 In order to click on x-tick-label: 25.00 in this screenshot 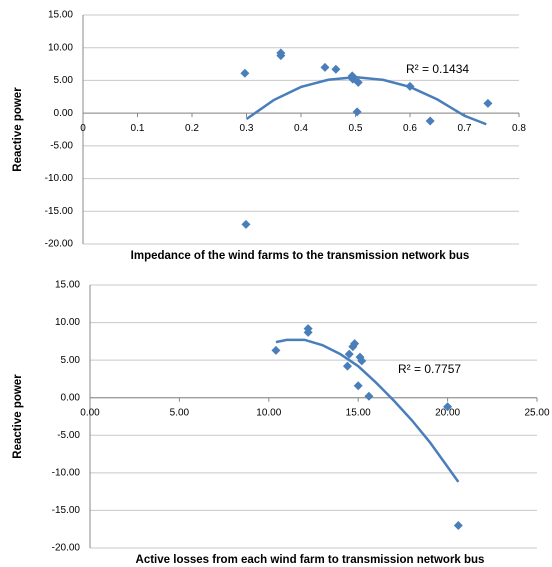, I will do `click(536, 412)`.